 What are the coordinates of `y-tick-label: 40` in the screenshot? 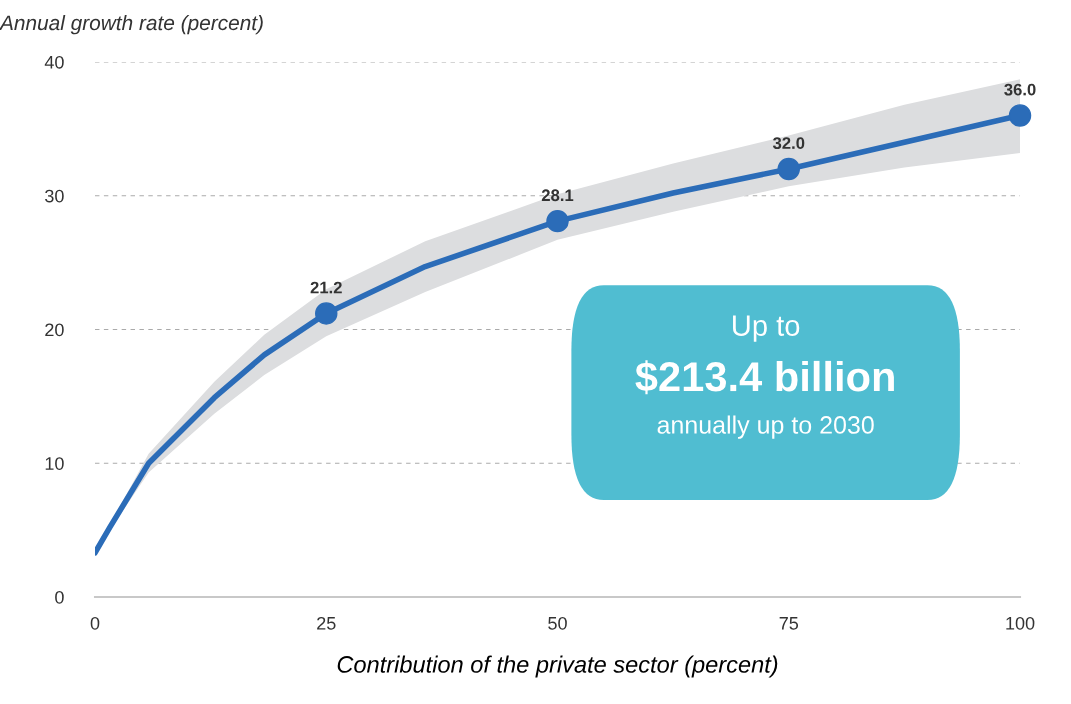 It's located at (54, 62).